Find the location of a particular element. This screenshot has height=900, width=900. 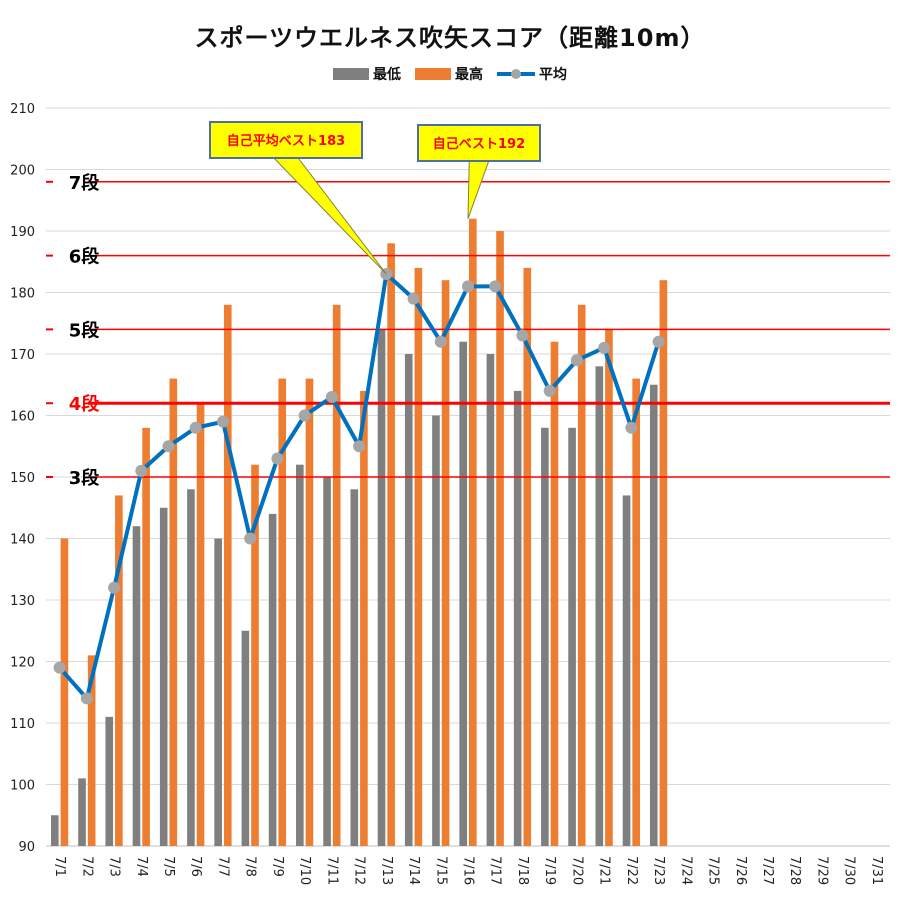

x-tick-label: 7/18 is located at coordinates (522, 870).